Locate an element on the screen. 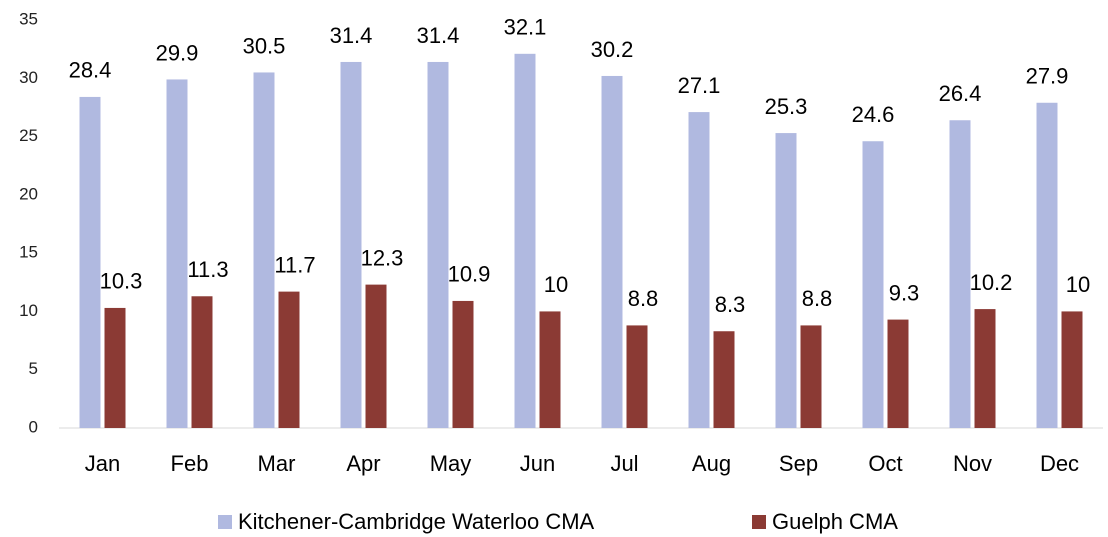 The image size is (1108, 537). data-label: 12.3 is located at coordinates (382, 257).